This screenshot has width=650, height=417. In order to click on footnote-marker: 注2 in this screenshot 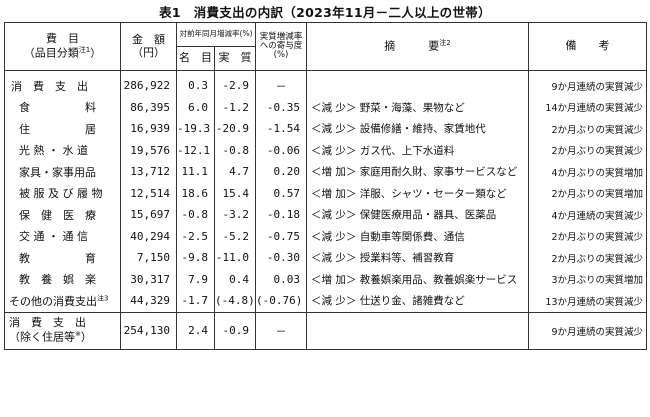, I will do `click(445, 43)`.